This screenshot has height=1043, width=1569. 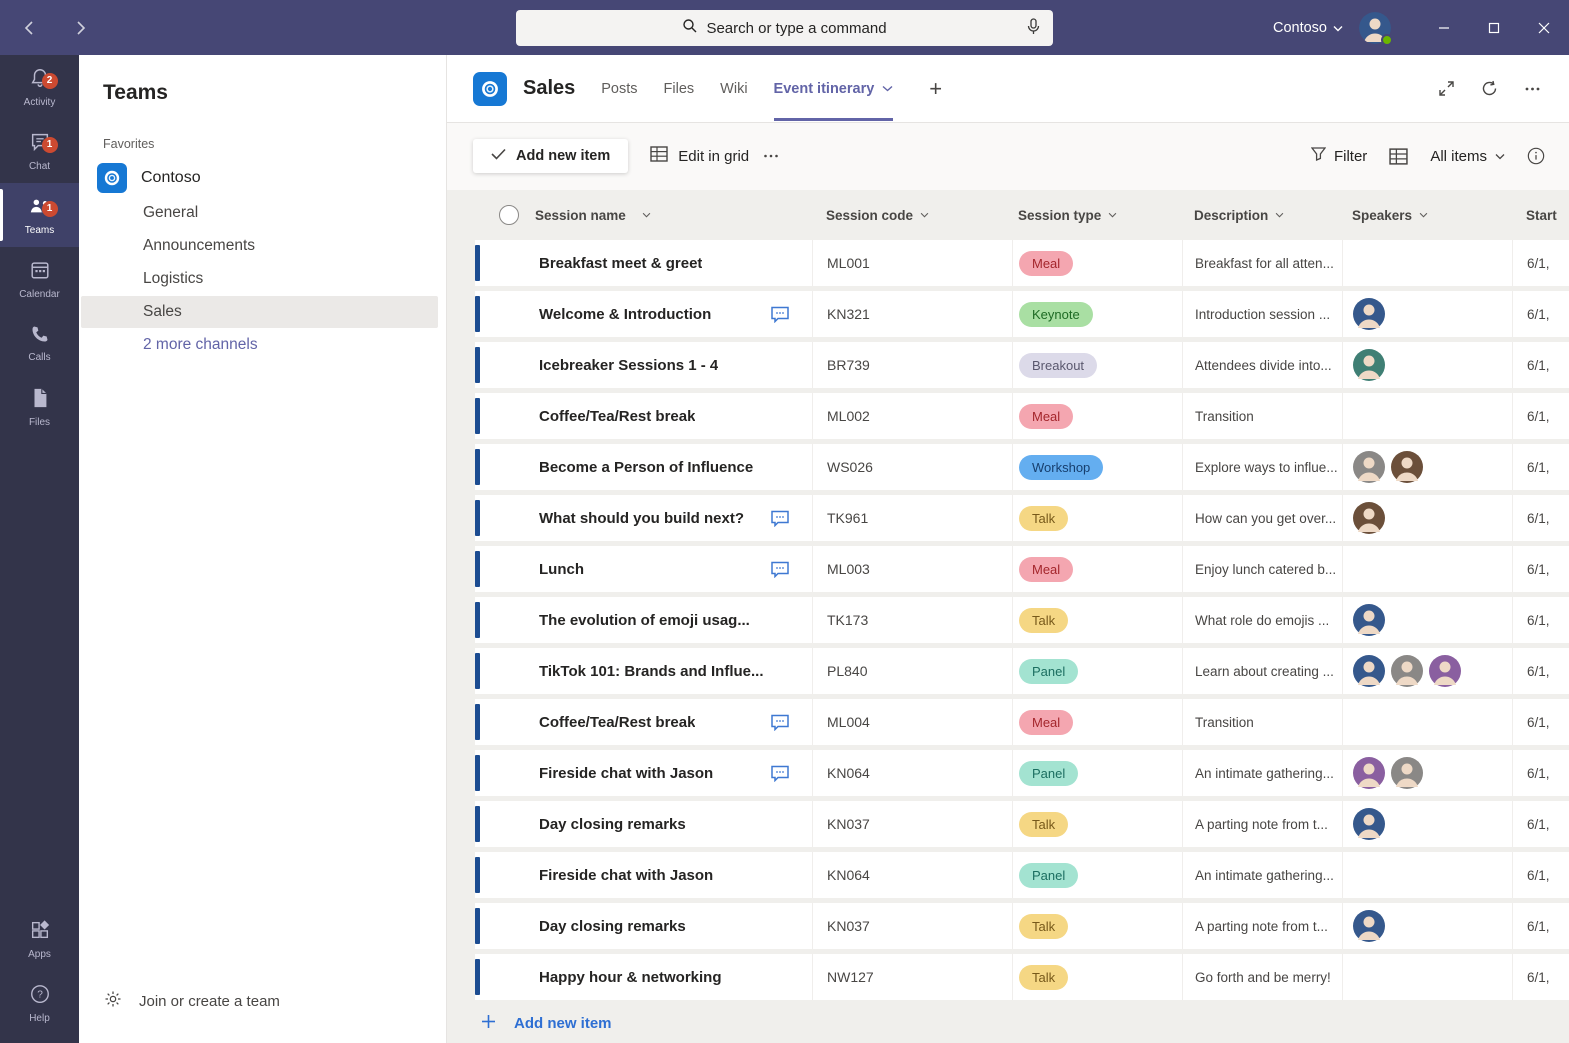 What do you see at coordinates (39, 151) in the screenshot?
I see `rail-item-chat: 1 Chat` at bounding box center [39, 151].